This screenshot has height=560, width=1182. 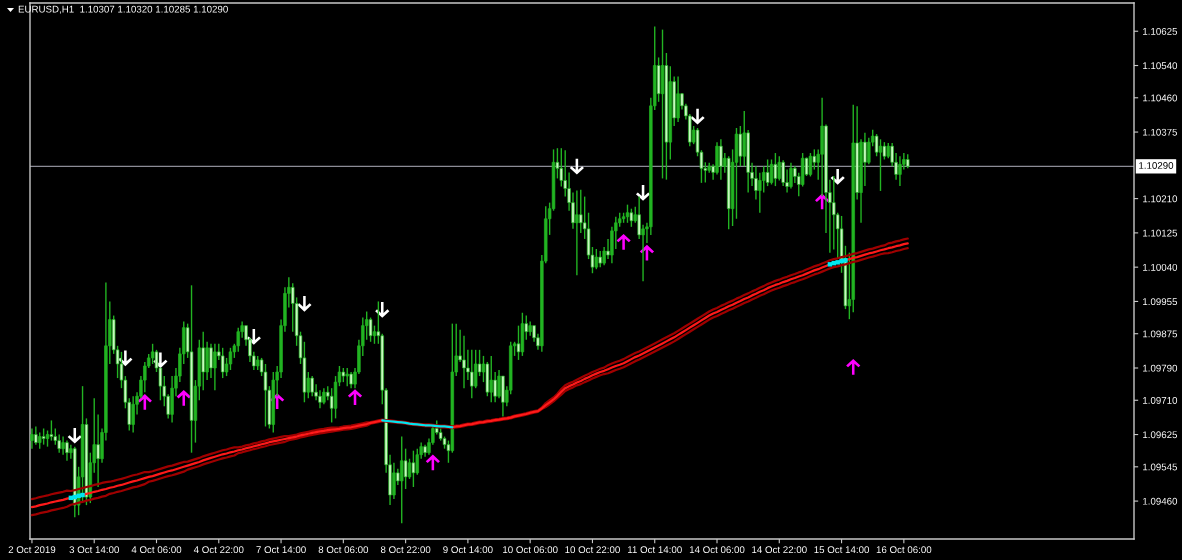 I want to click on x-tick-label: 14 Oct 06:00, so click(x=717, y=550).